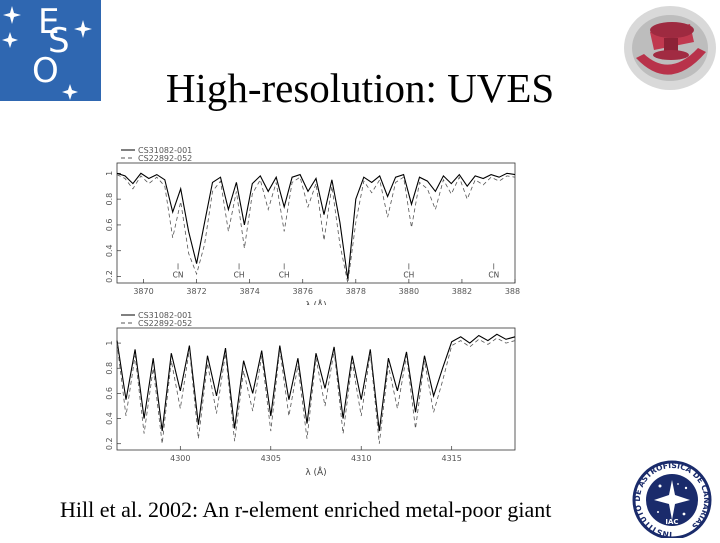  I want to click on eso-letter-s: S, so click(59, 41).